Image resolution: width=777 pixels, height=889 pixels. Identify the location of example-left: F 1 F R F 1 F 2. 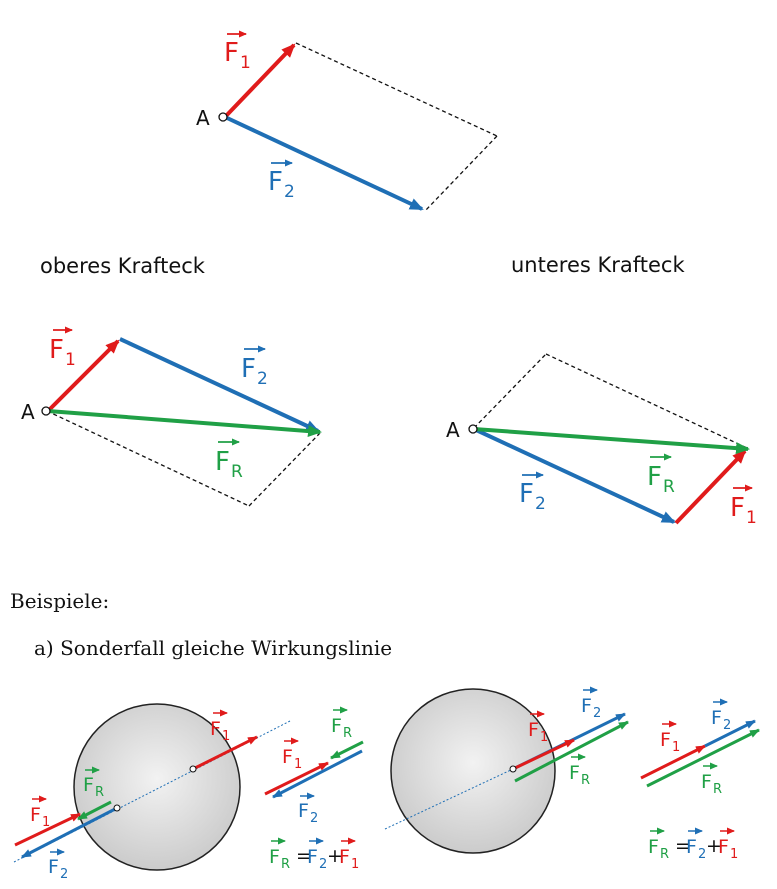
(152, 792).